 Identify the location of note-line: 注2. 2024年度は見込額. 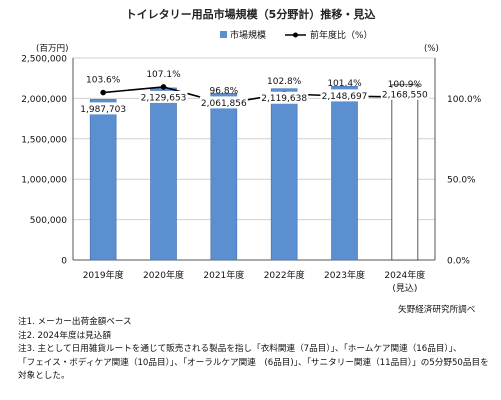
(64, 335).